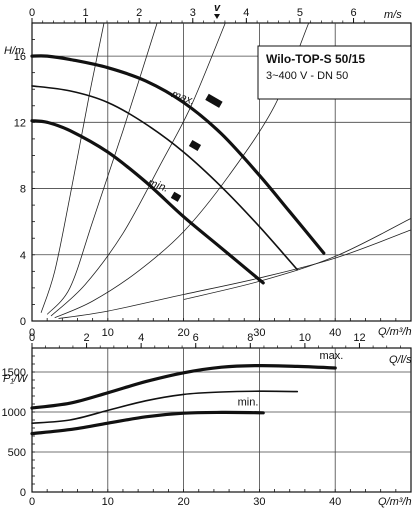 The width and height of the screenshot is (414, 508). I want to click on velocity-tick-label: 4, so click(246, 13).